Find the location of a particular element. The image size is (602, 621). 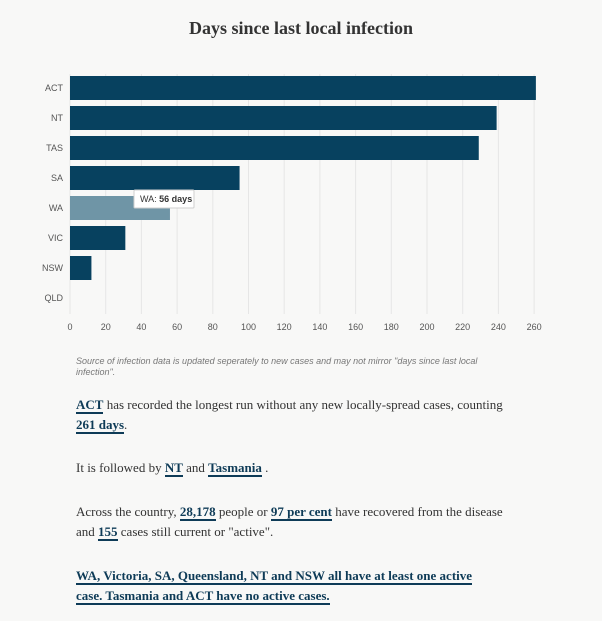

category-label: WA is located at coordinates (56, 208).